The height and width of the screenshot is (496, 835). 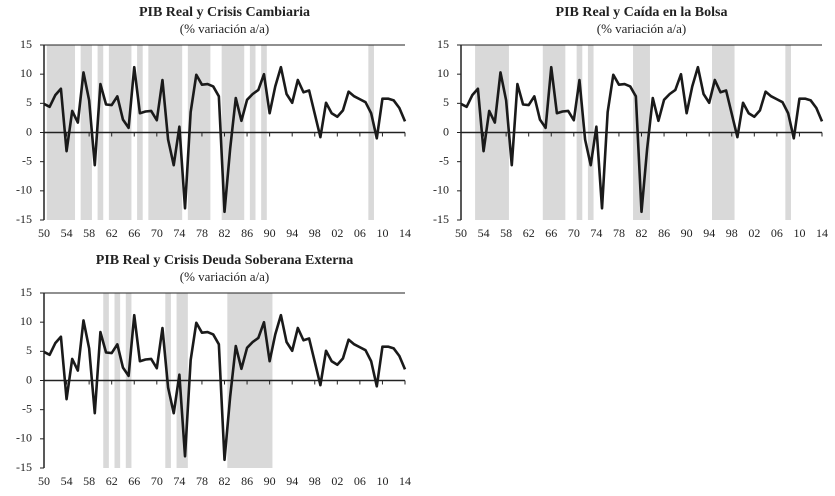 What do you see at coordinates (642, 12) in the screenshot?
I see `chart-title: PIB Real y Caída en la Bolsa` at bounding box center [642, 12].